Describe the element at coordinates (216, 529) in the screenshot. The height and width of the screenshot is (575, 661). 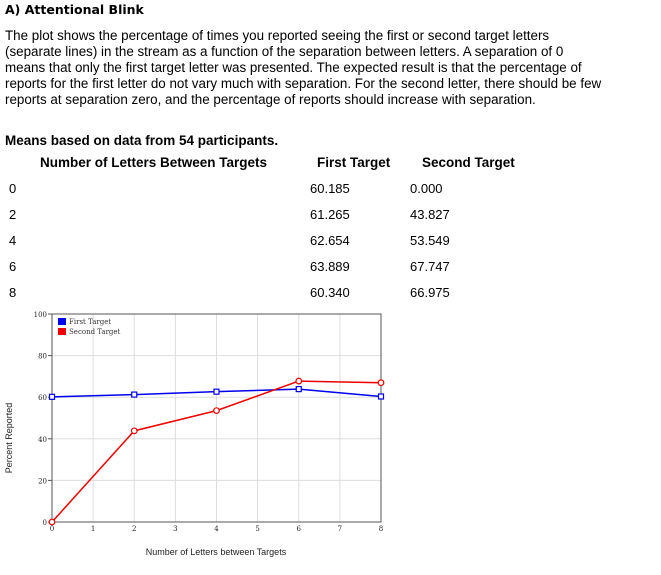
I see `x-tick-label: 4` at that location.